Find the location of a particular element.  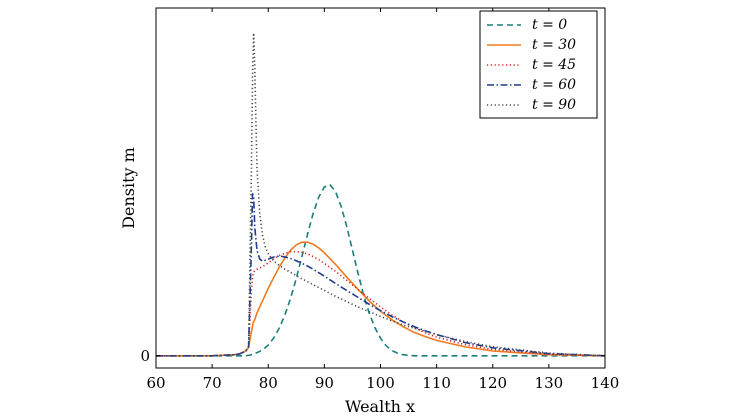

x-tick-label: 80 is located at coordinates (268, 383).